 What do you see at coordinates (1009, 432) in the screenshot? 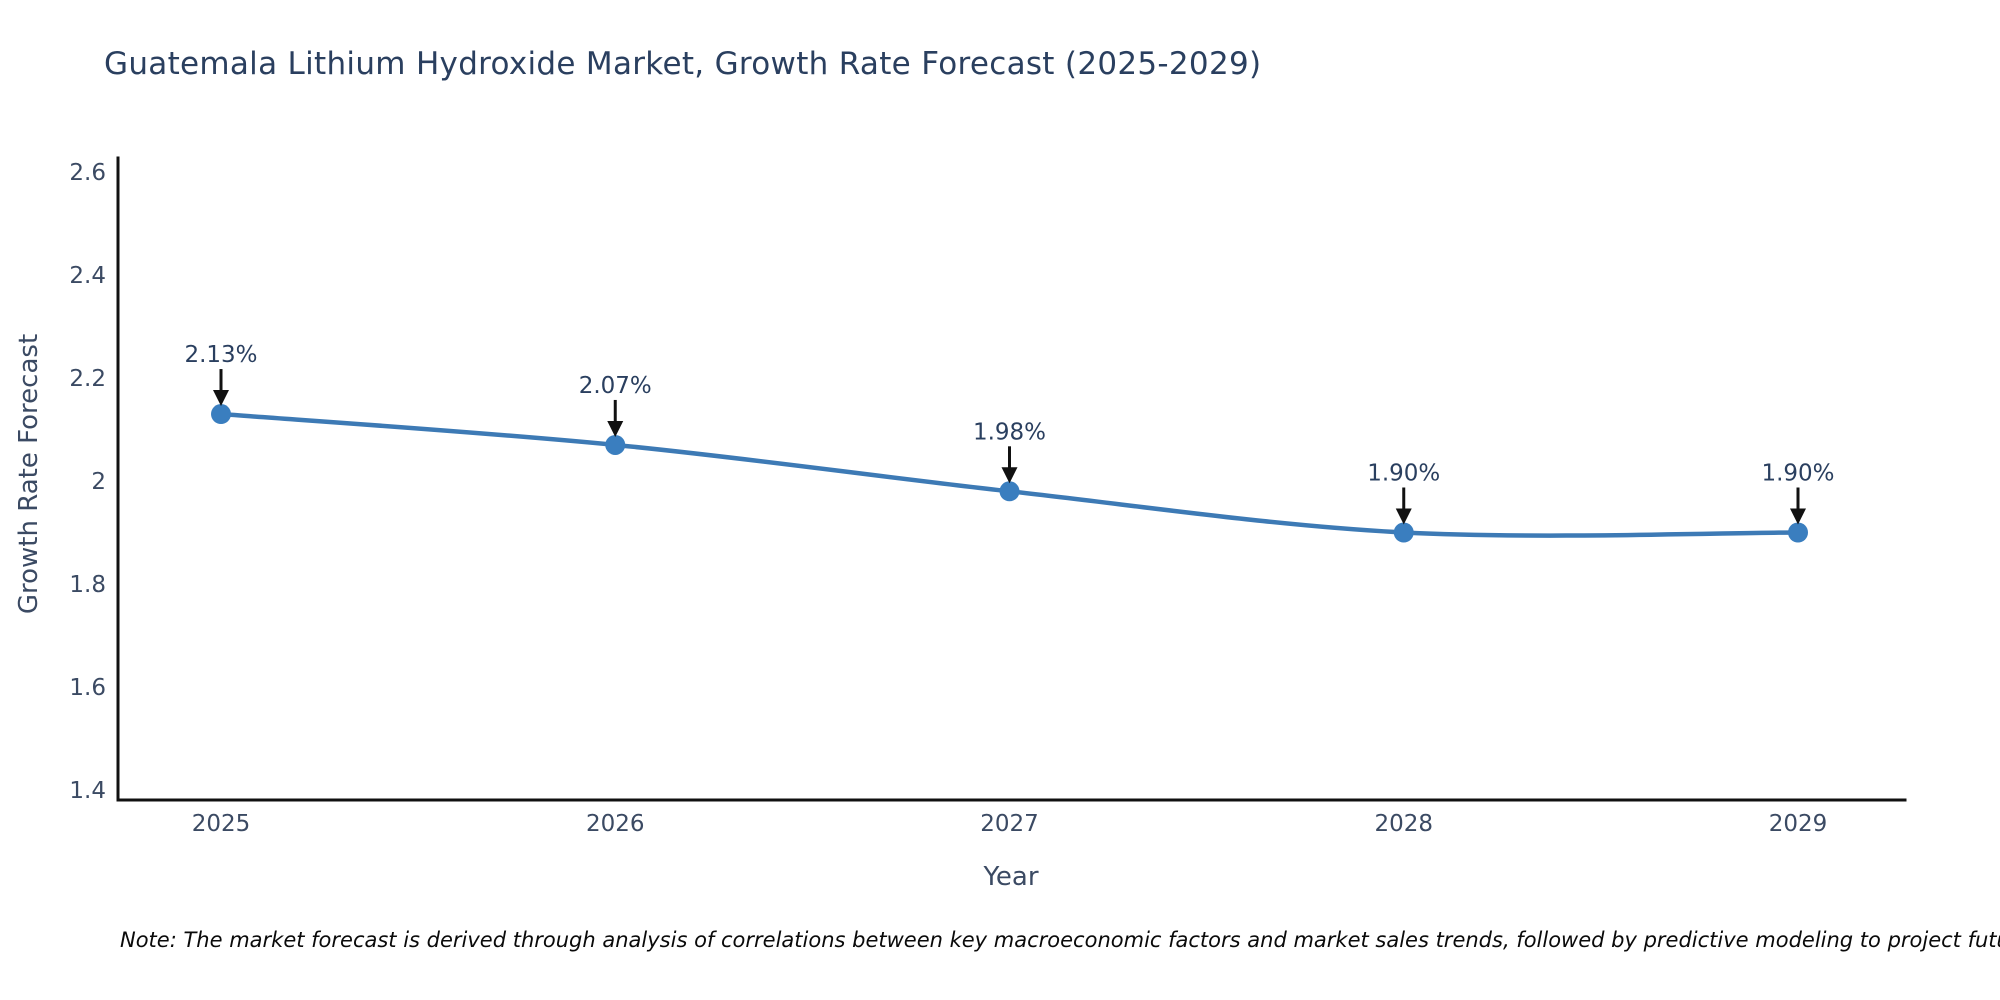
I see `data-point-label: 1.98%` at bounding box center [1009, 432].